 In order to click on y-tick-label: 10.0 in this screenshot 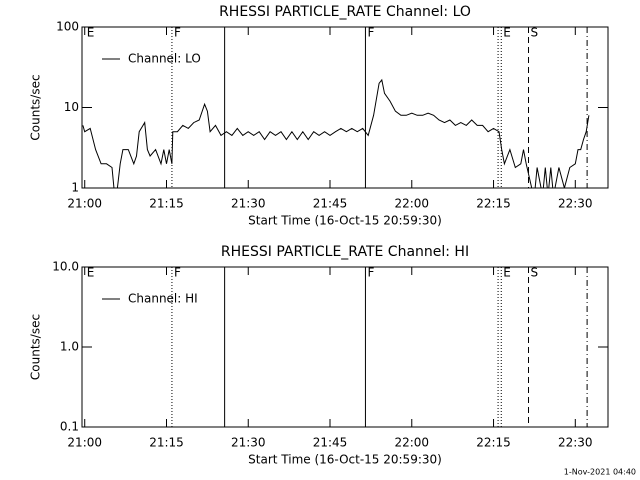, I will do `click(65, 267)`.